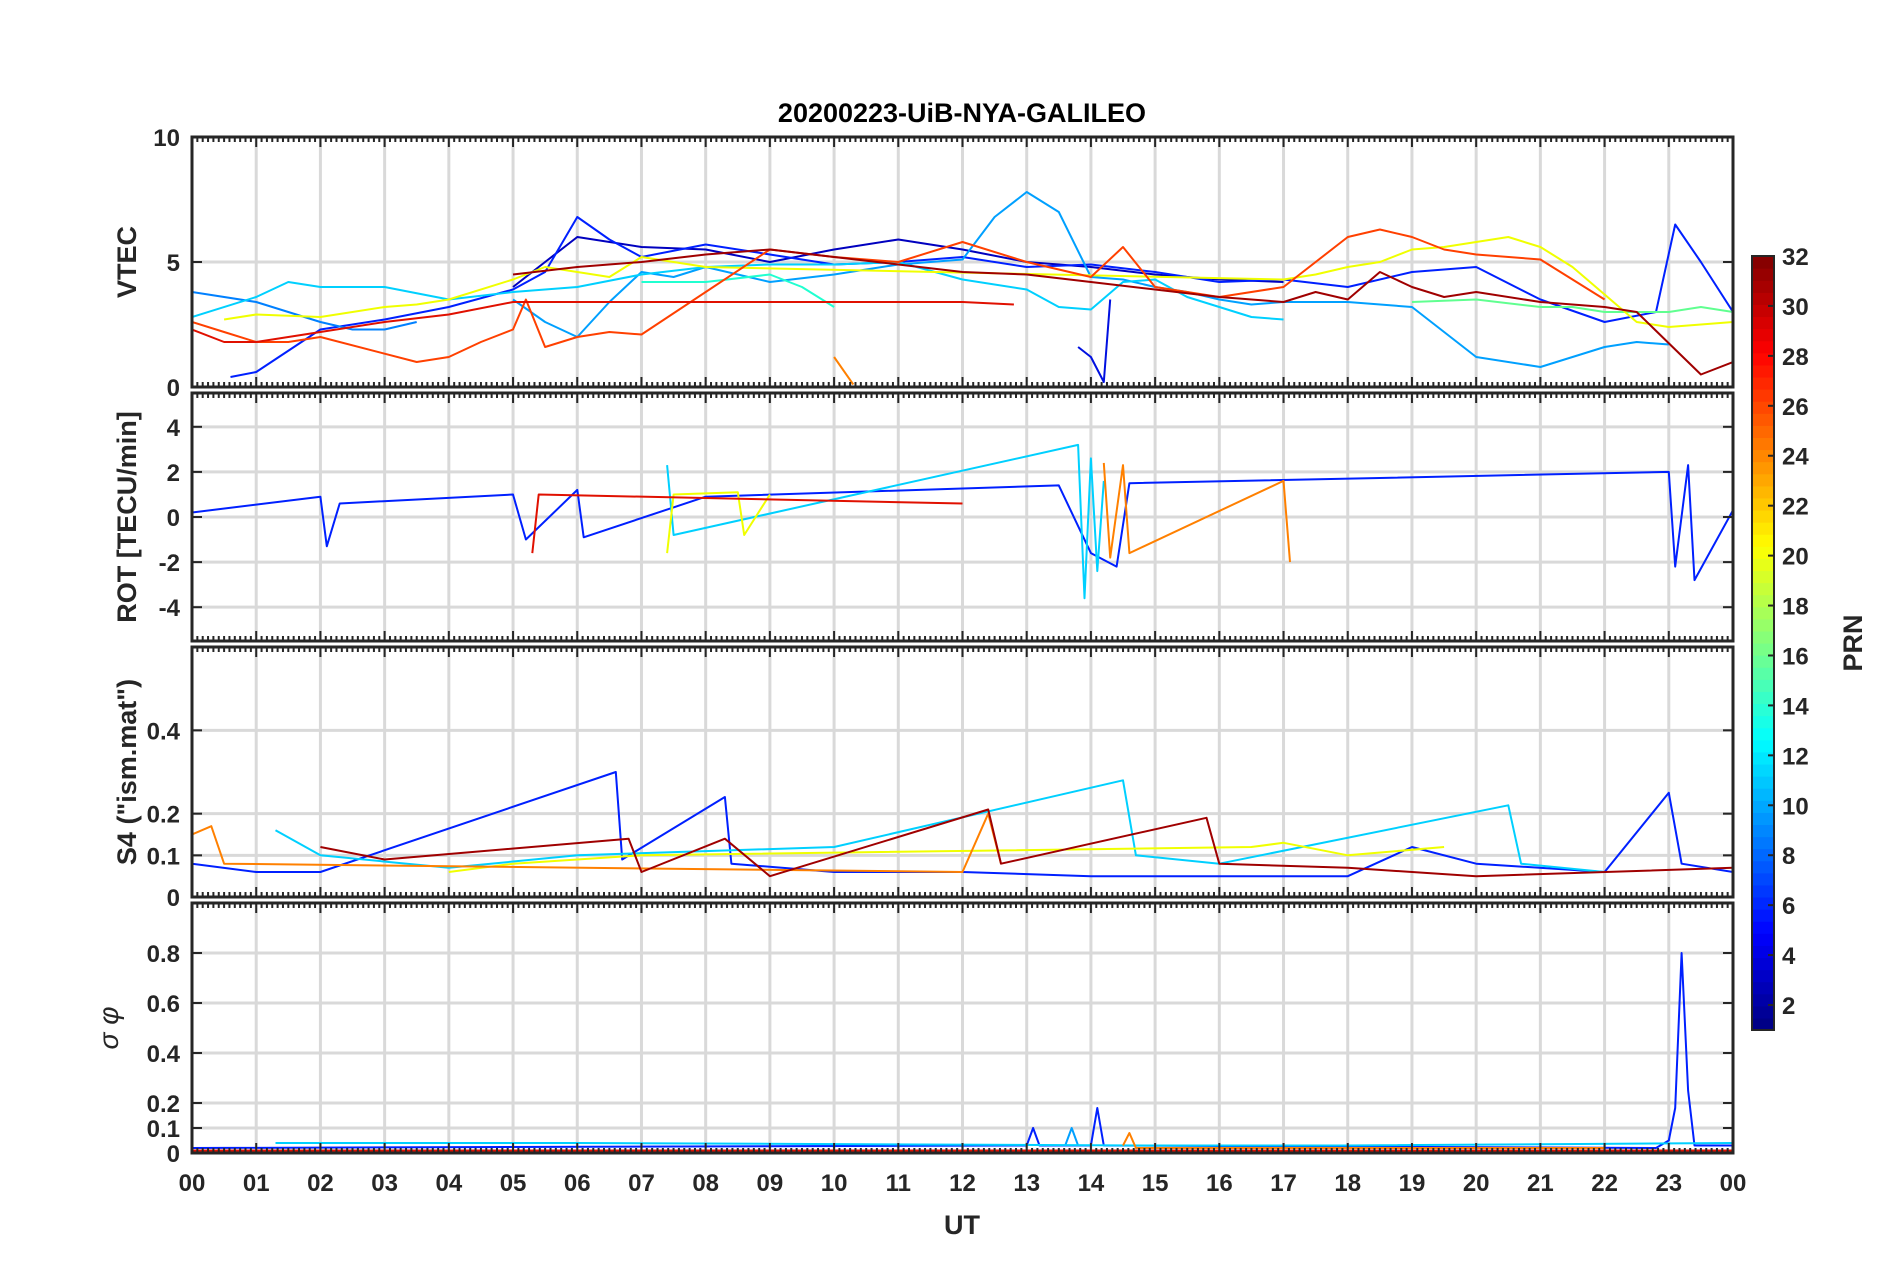 The height and width of the screenshot is (1272, 1902). What do you see at coordinates (641, 1183) in the screenshot?
I see `x-tick-label: 07` at bounding box center [641, 1183].